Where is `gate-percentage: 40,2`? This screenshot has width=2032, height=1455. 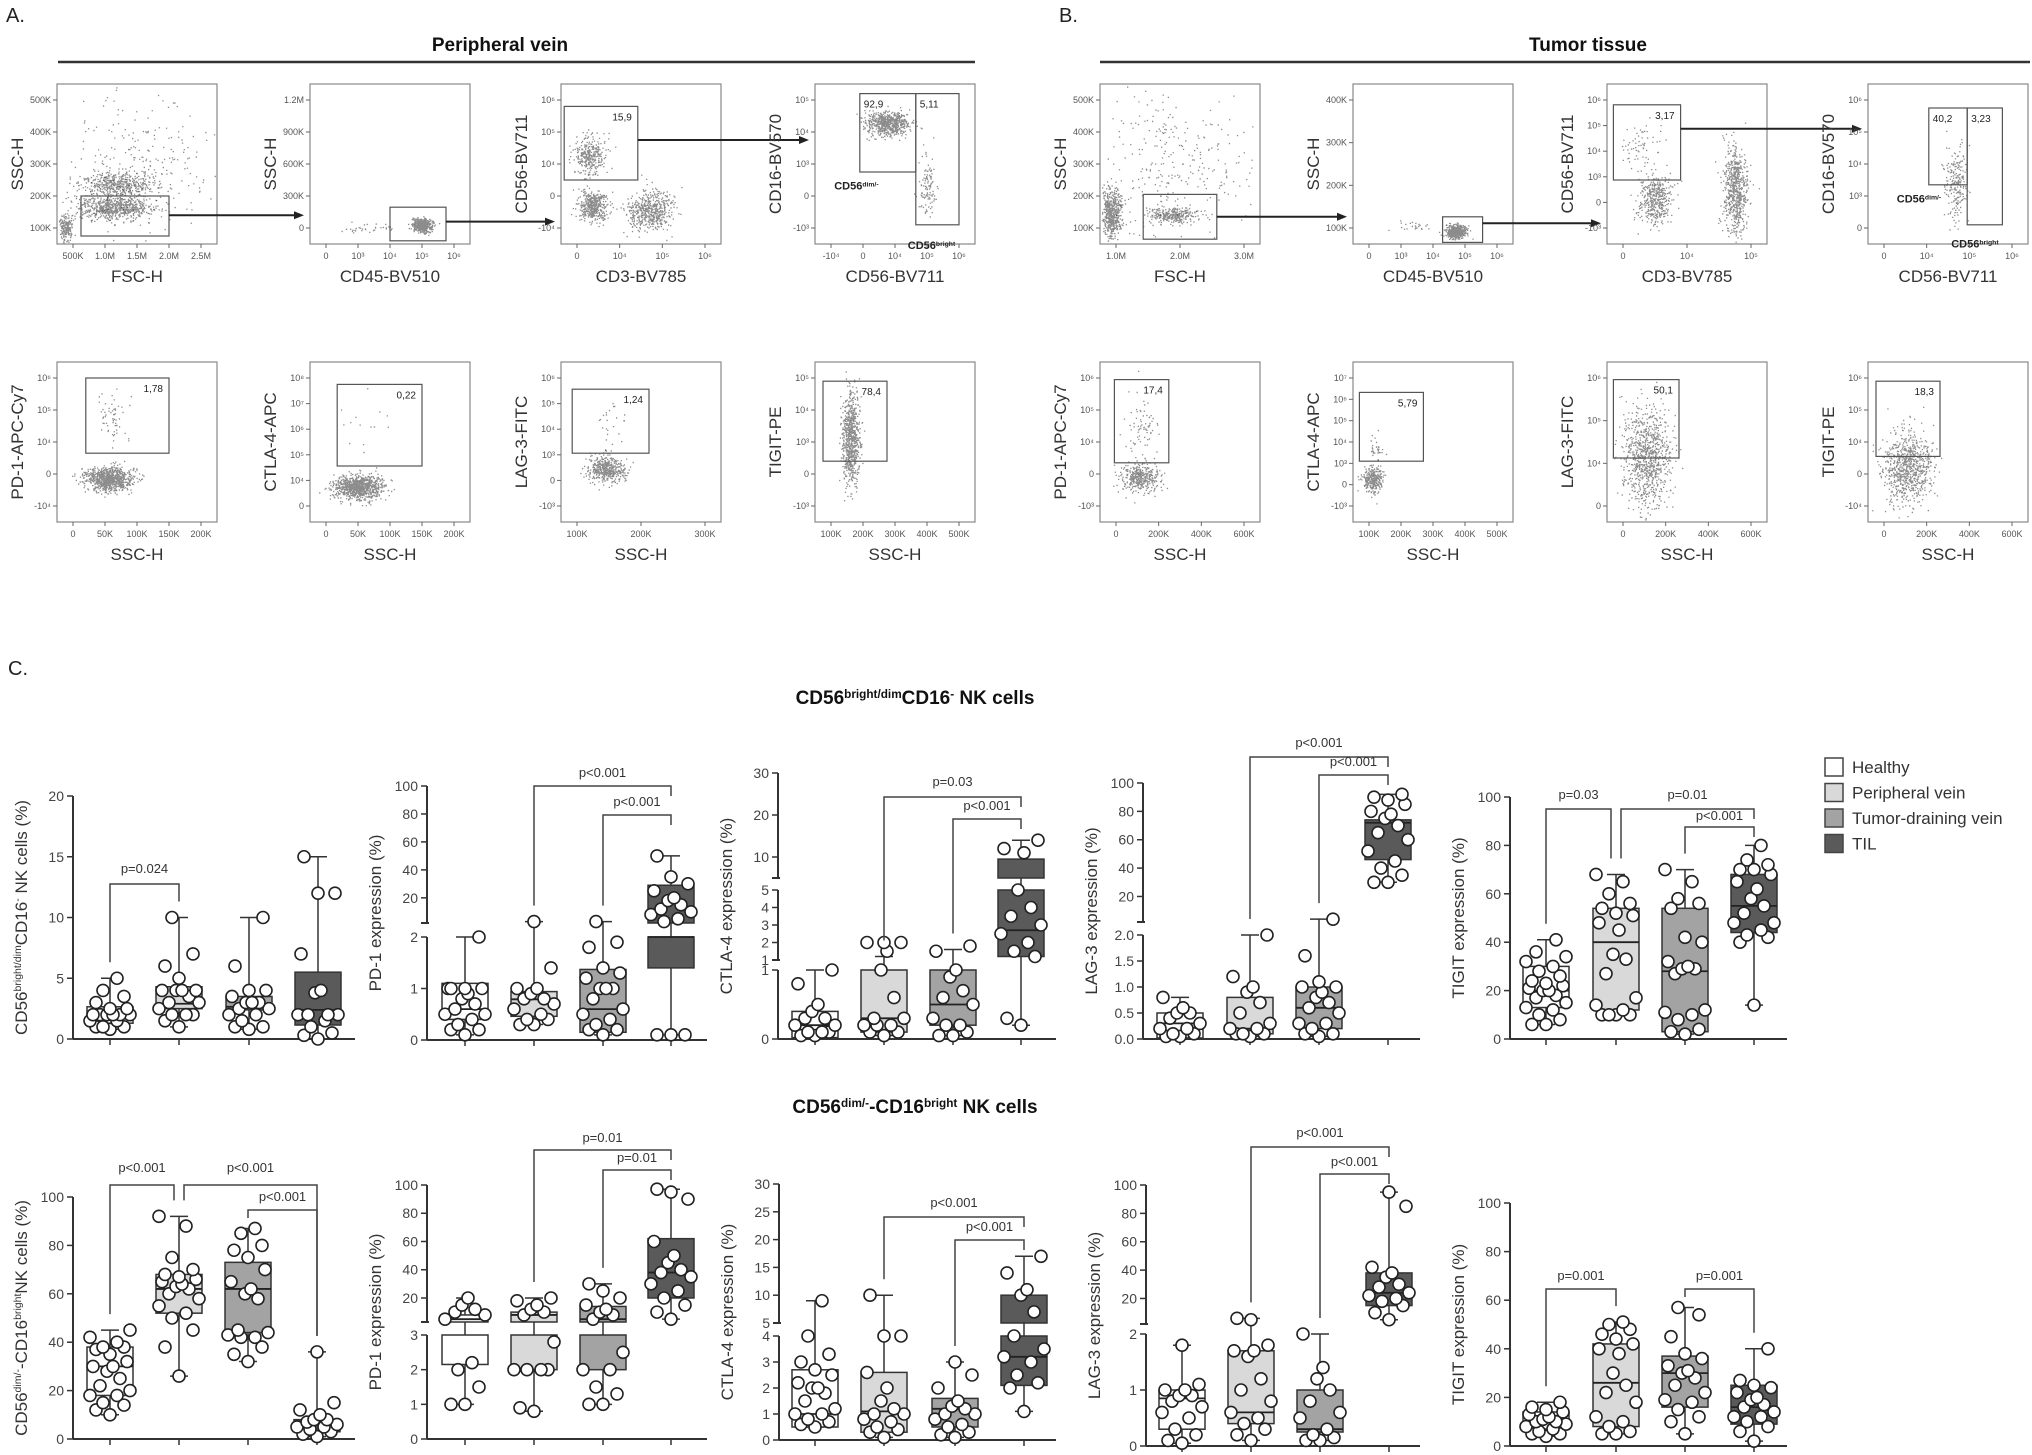
gate-percentage: 40,2 is located at coordinates (1943, 119).